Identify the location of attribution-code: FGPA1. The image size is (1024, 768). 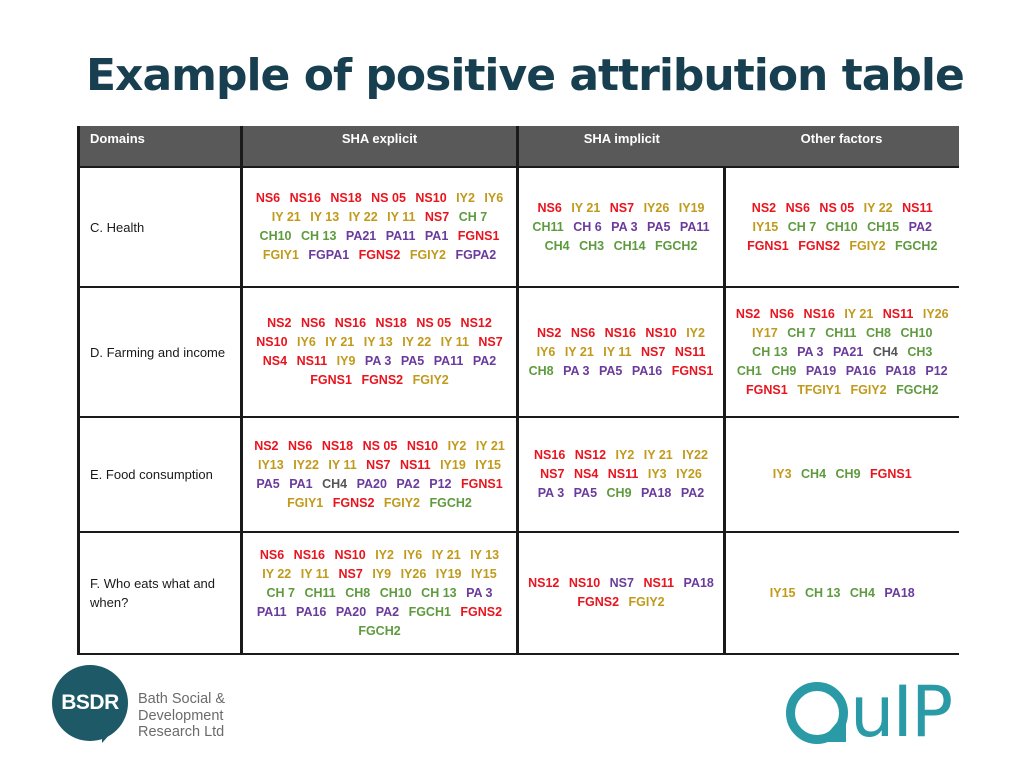
(329, 255).